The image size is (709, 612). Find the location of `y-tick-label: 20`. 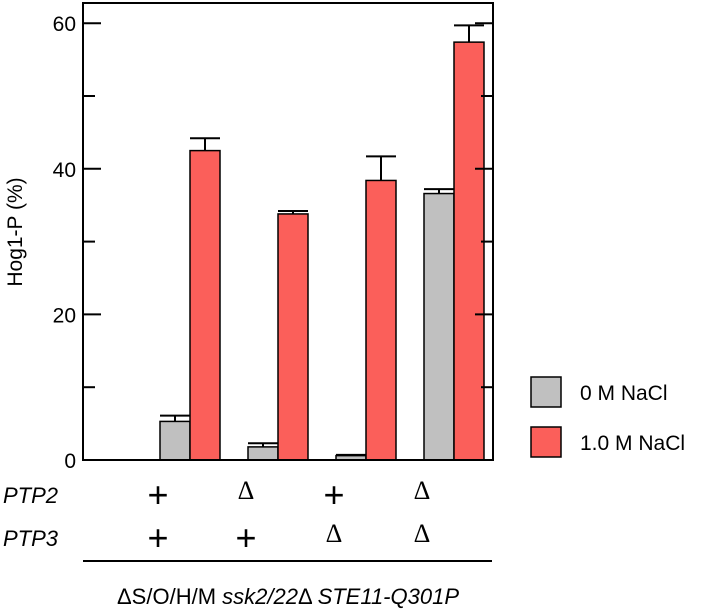

y-tick-label: 20 is located at coordinates (64, 315).